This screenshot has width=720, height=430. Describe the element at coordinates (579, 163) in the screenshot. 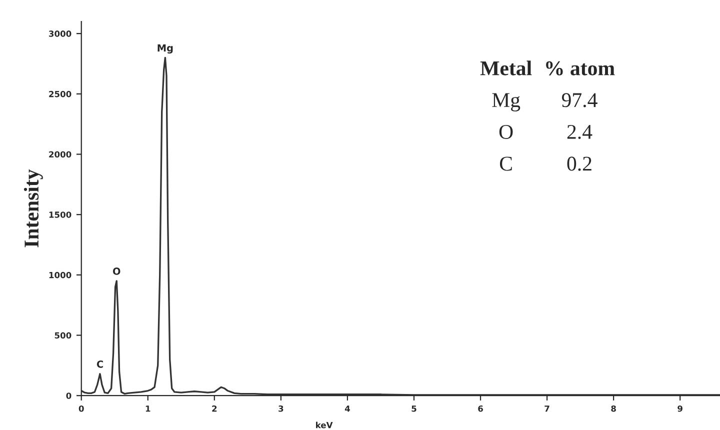

I see `annotation: 0.2` at that location.